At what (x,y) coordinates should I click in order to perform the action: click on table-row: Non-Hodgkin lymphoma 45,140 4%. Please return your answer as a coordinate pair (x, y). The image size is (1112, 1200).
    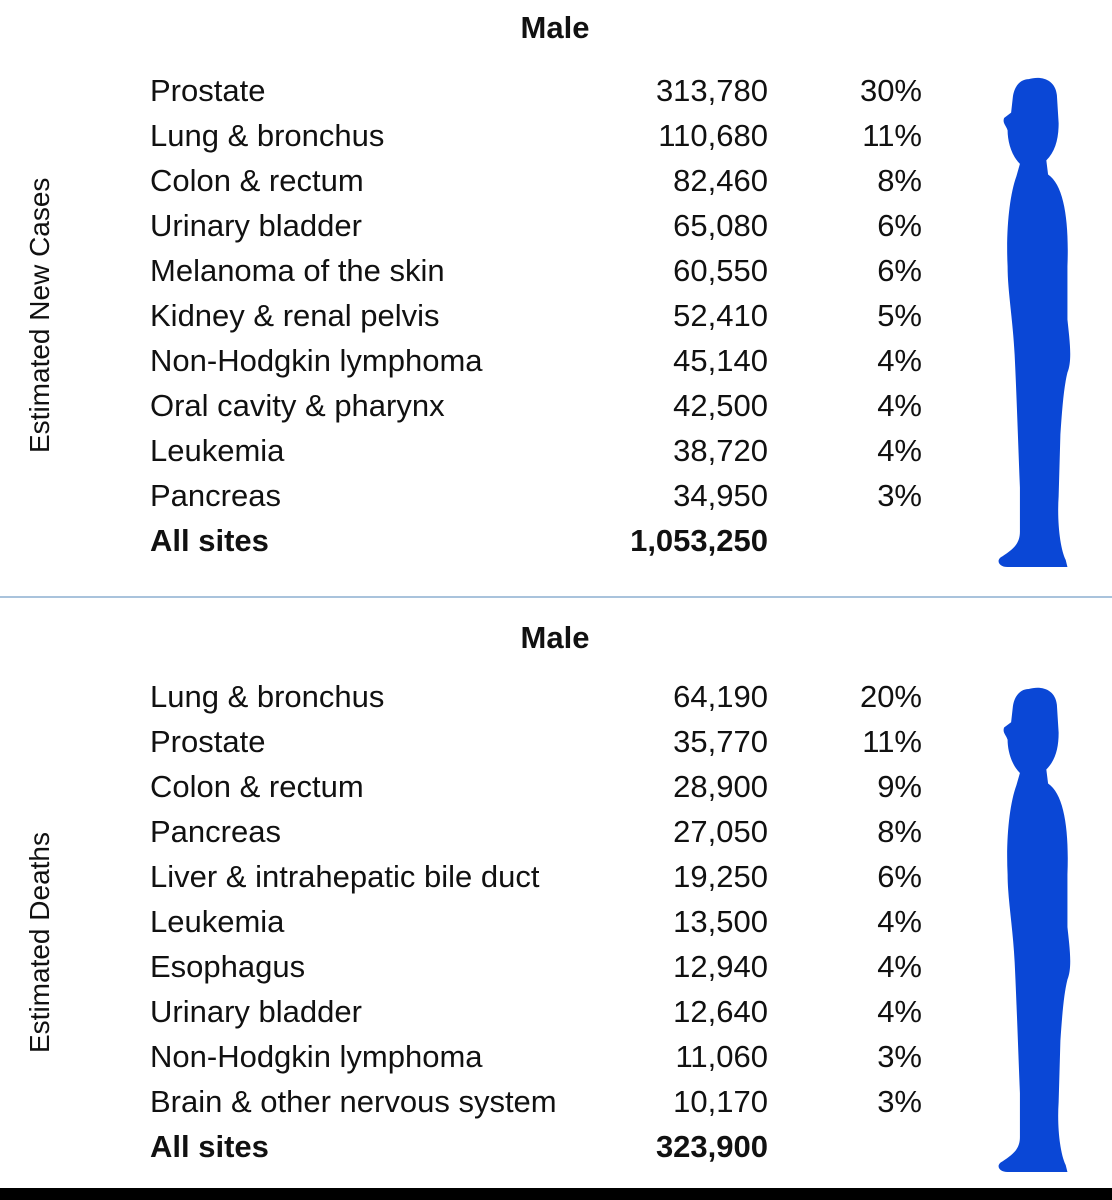
    Looking at the image, I should click on (480, 360).